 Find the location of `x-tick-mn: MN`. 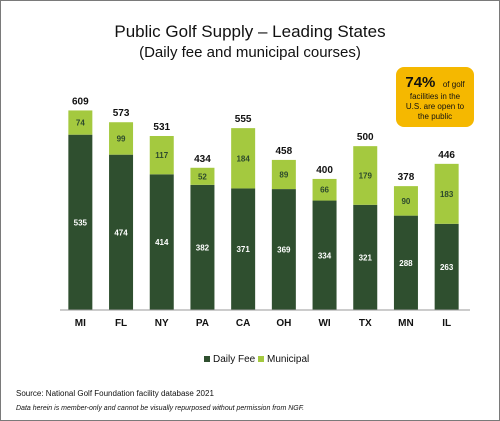

x-tick-mn: MN is located at coordinates (406, 323).